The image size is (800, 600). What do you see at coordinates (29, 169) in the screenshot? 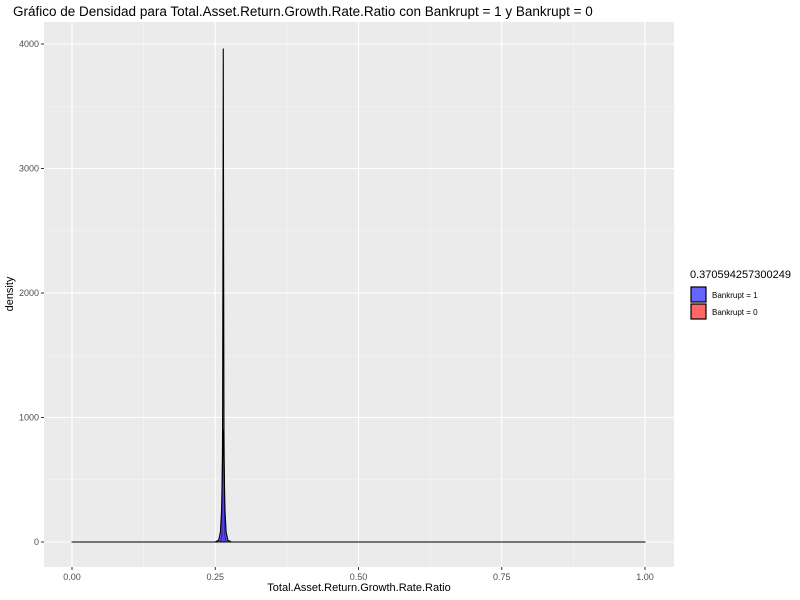
I see `y-tick-label: 3000` at bounding box center [29, 169].